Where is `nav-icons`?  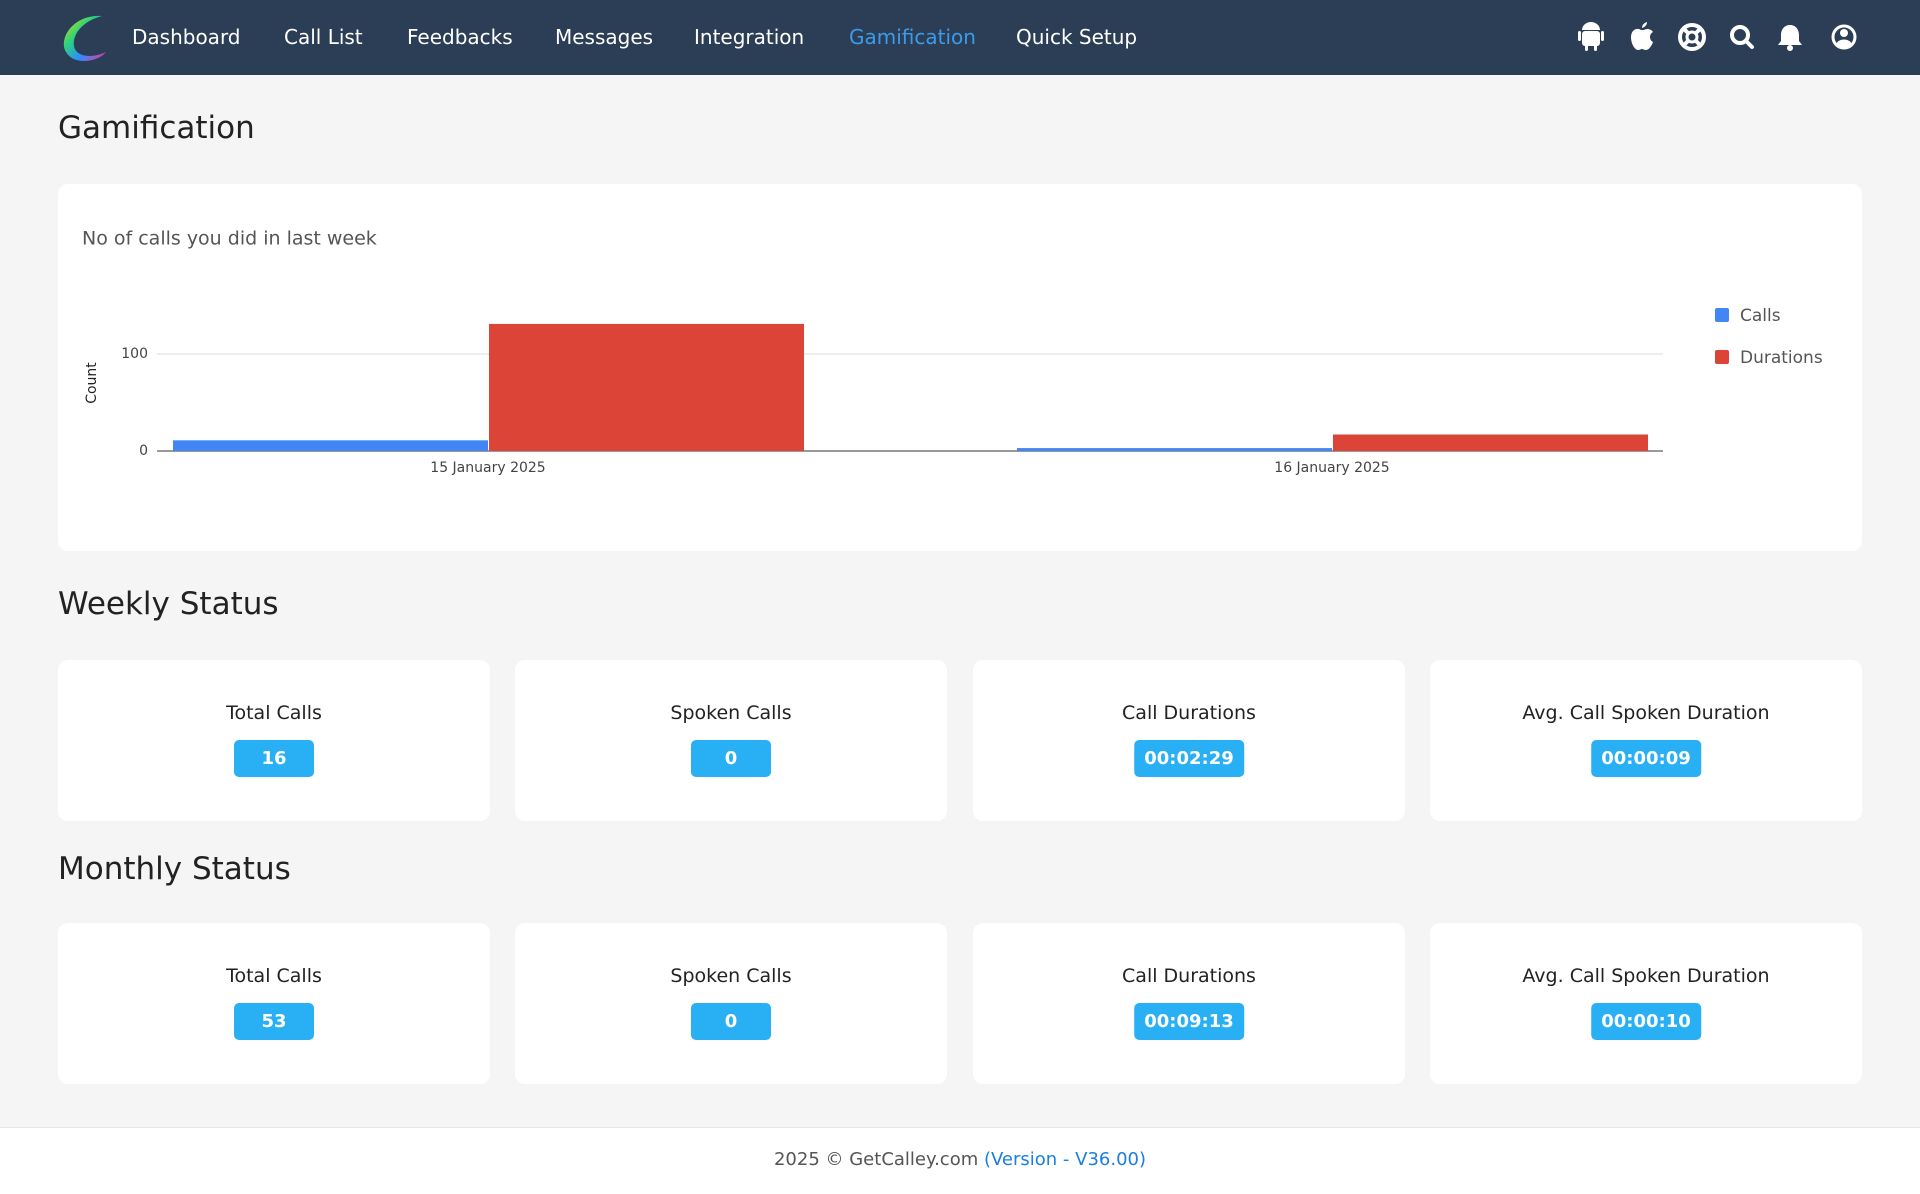
nav-icons is located at coordinates (1717, 36).